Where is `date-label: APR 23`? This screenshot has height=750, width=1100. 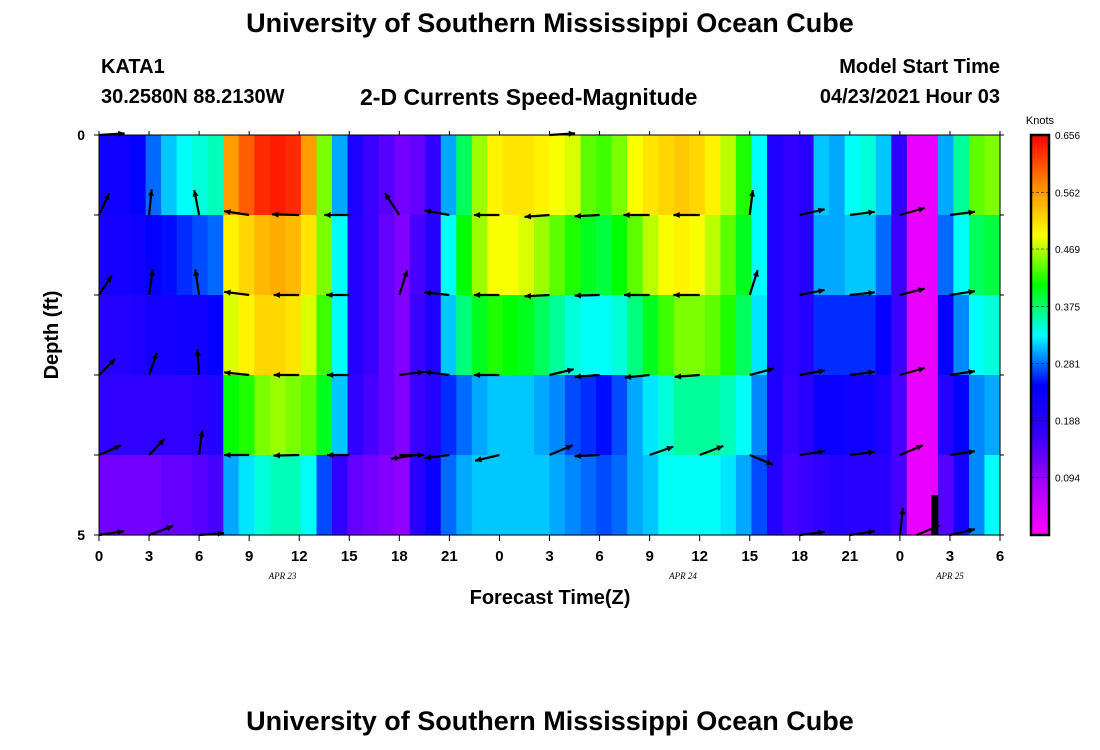 date-label: APR 23 is located at coordinates (282, 576).